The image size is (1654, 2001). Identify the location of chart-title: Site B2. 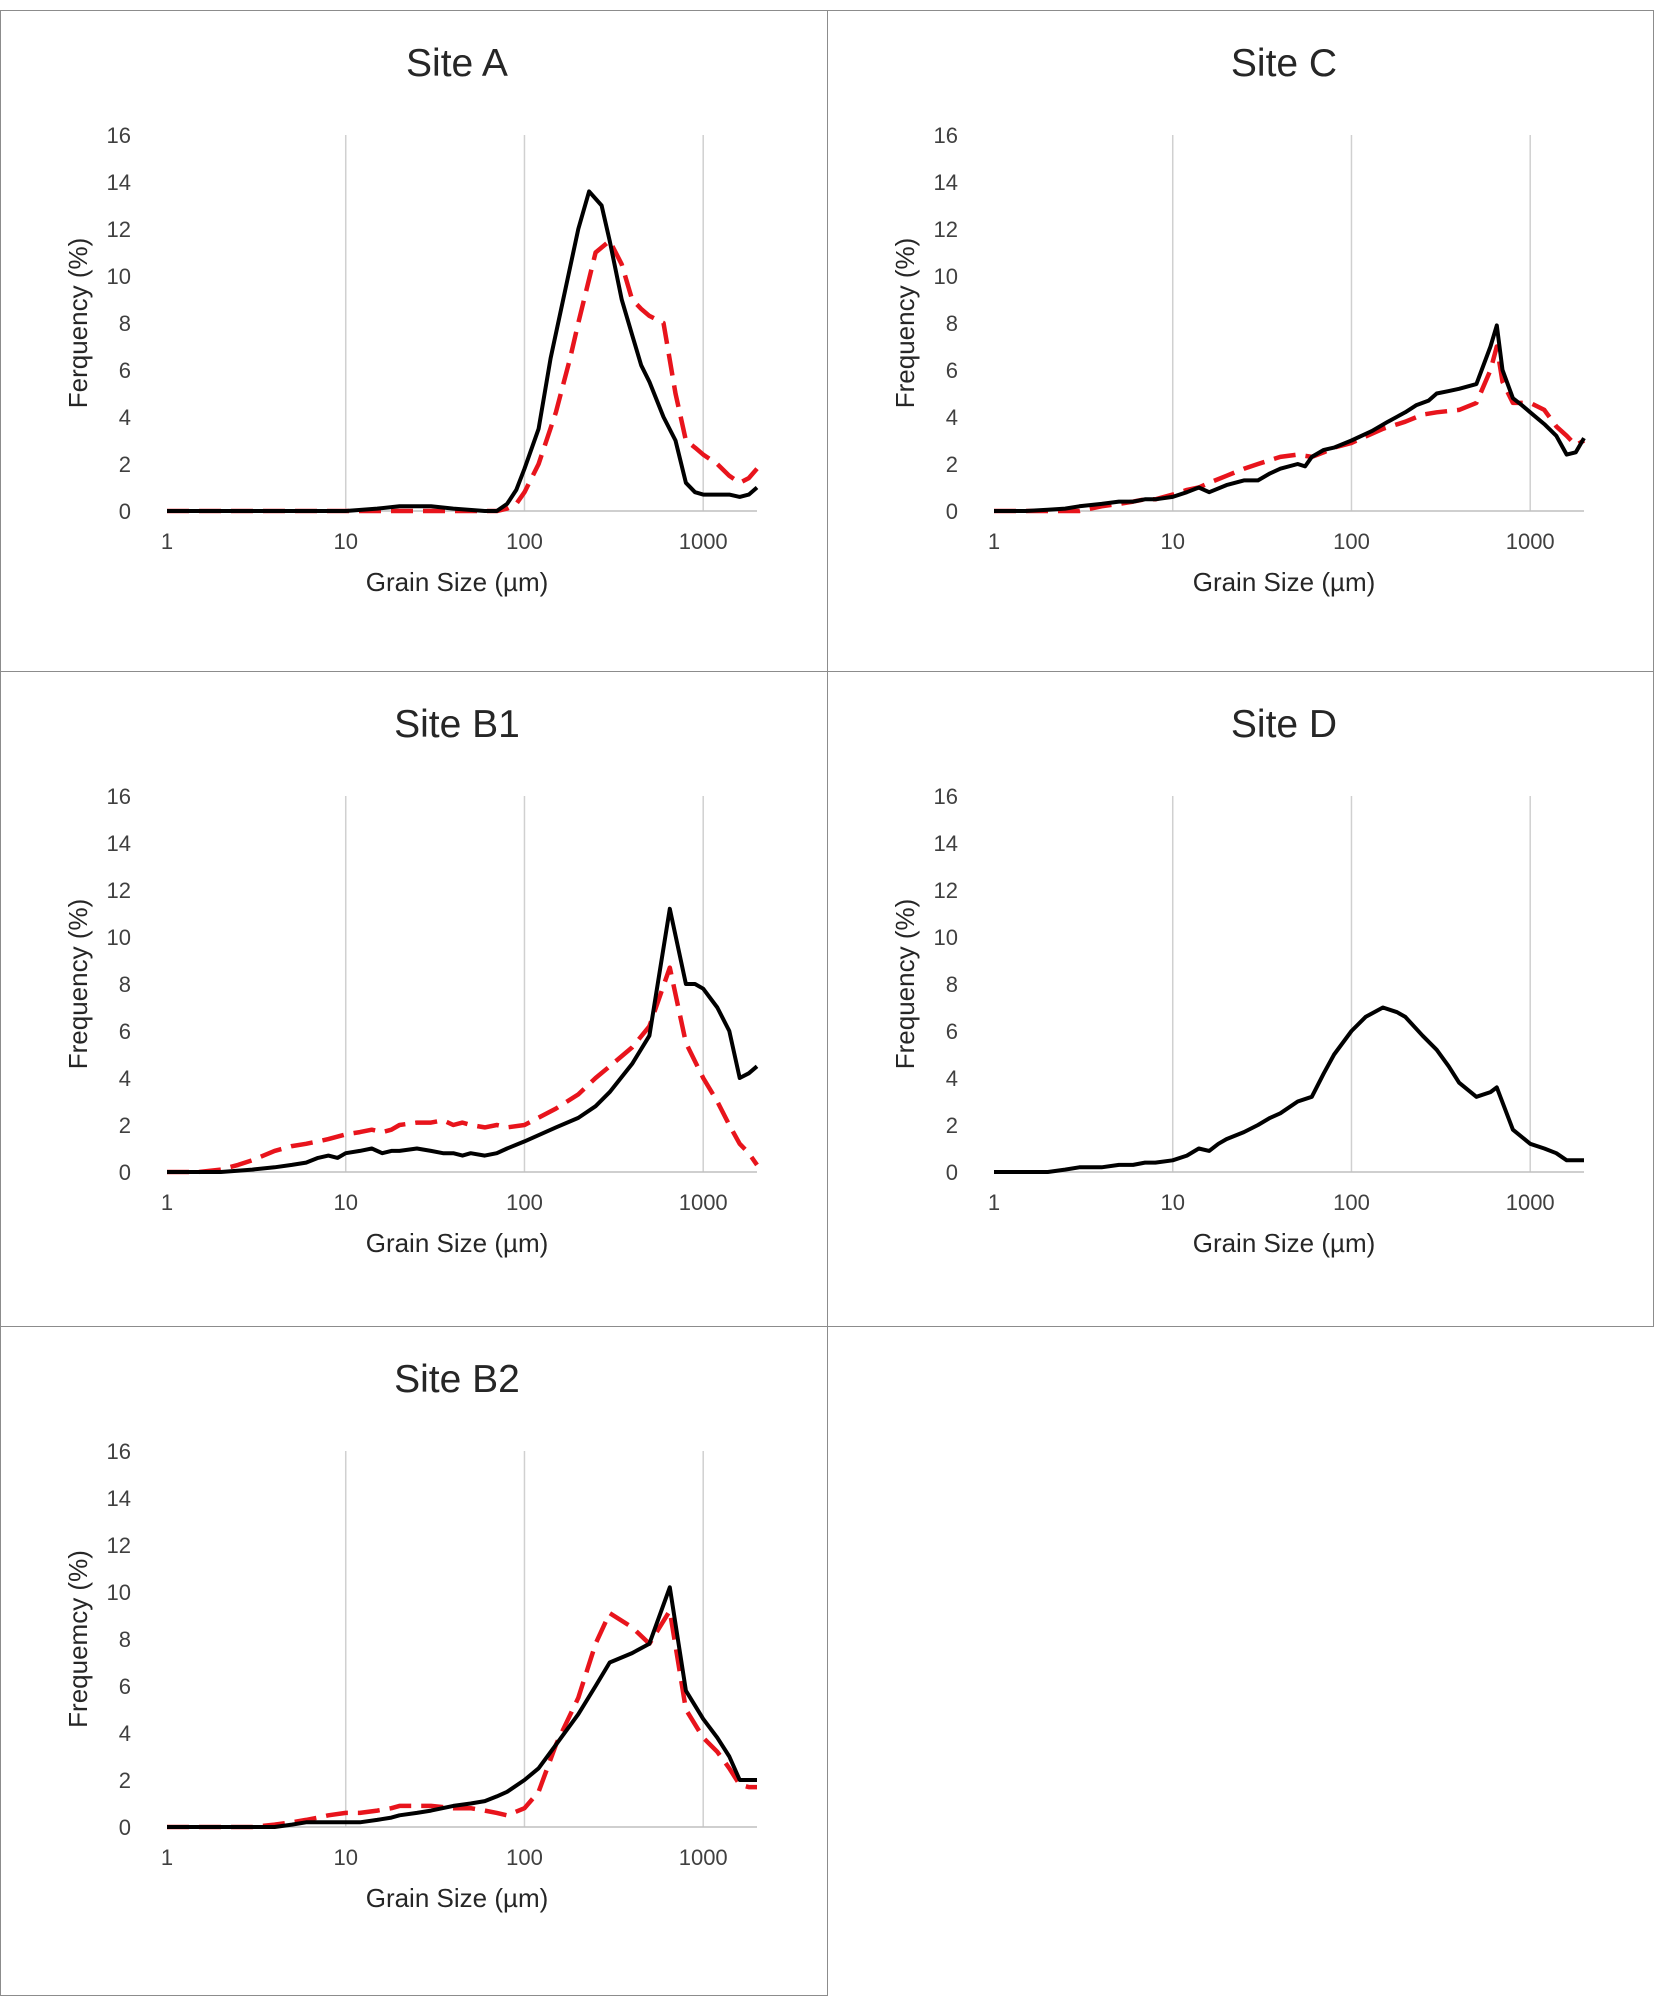
(457, 1379).